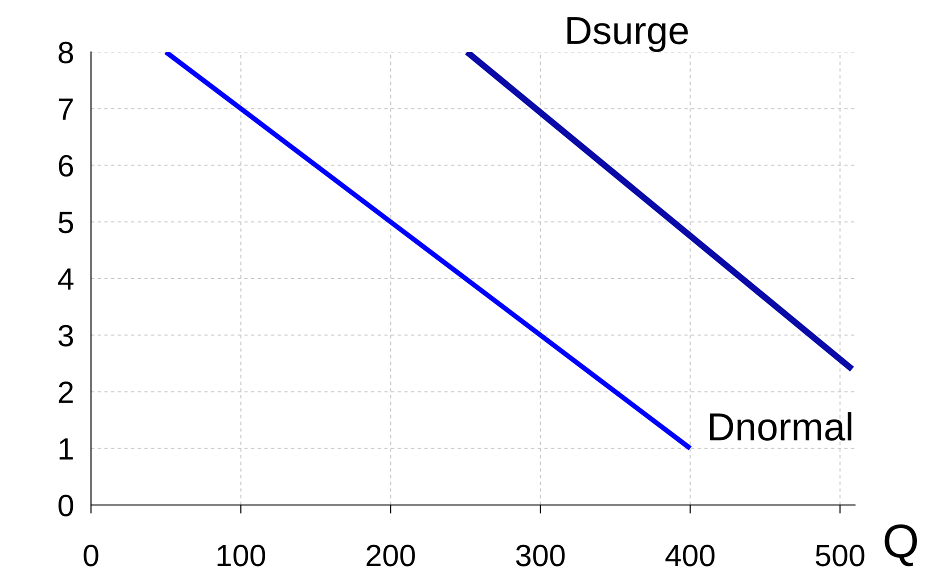  I want to click on x-tick-label: 500, so click(840, 555).